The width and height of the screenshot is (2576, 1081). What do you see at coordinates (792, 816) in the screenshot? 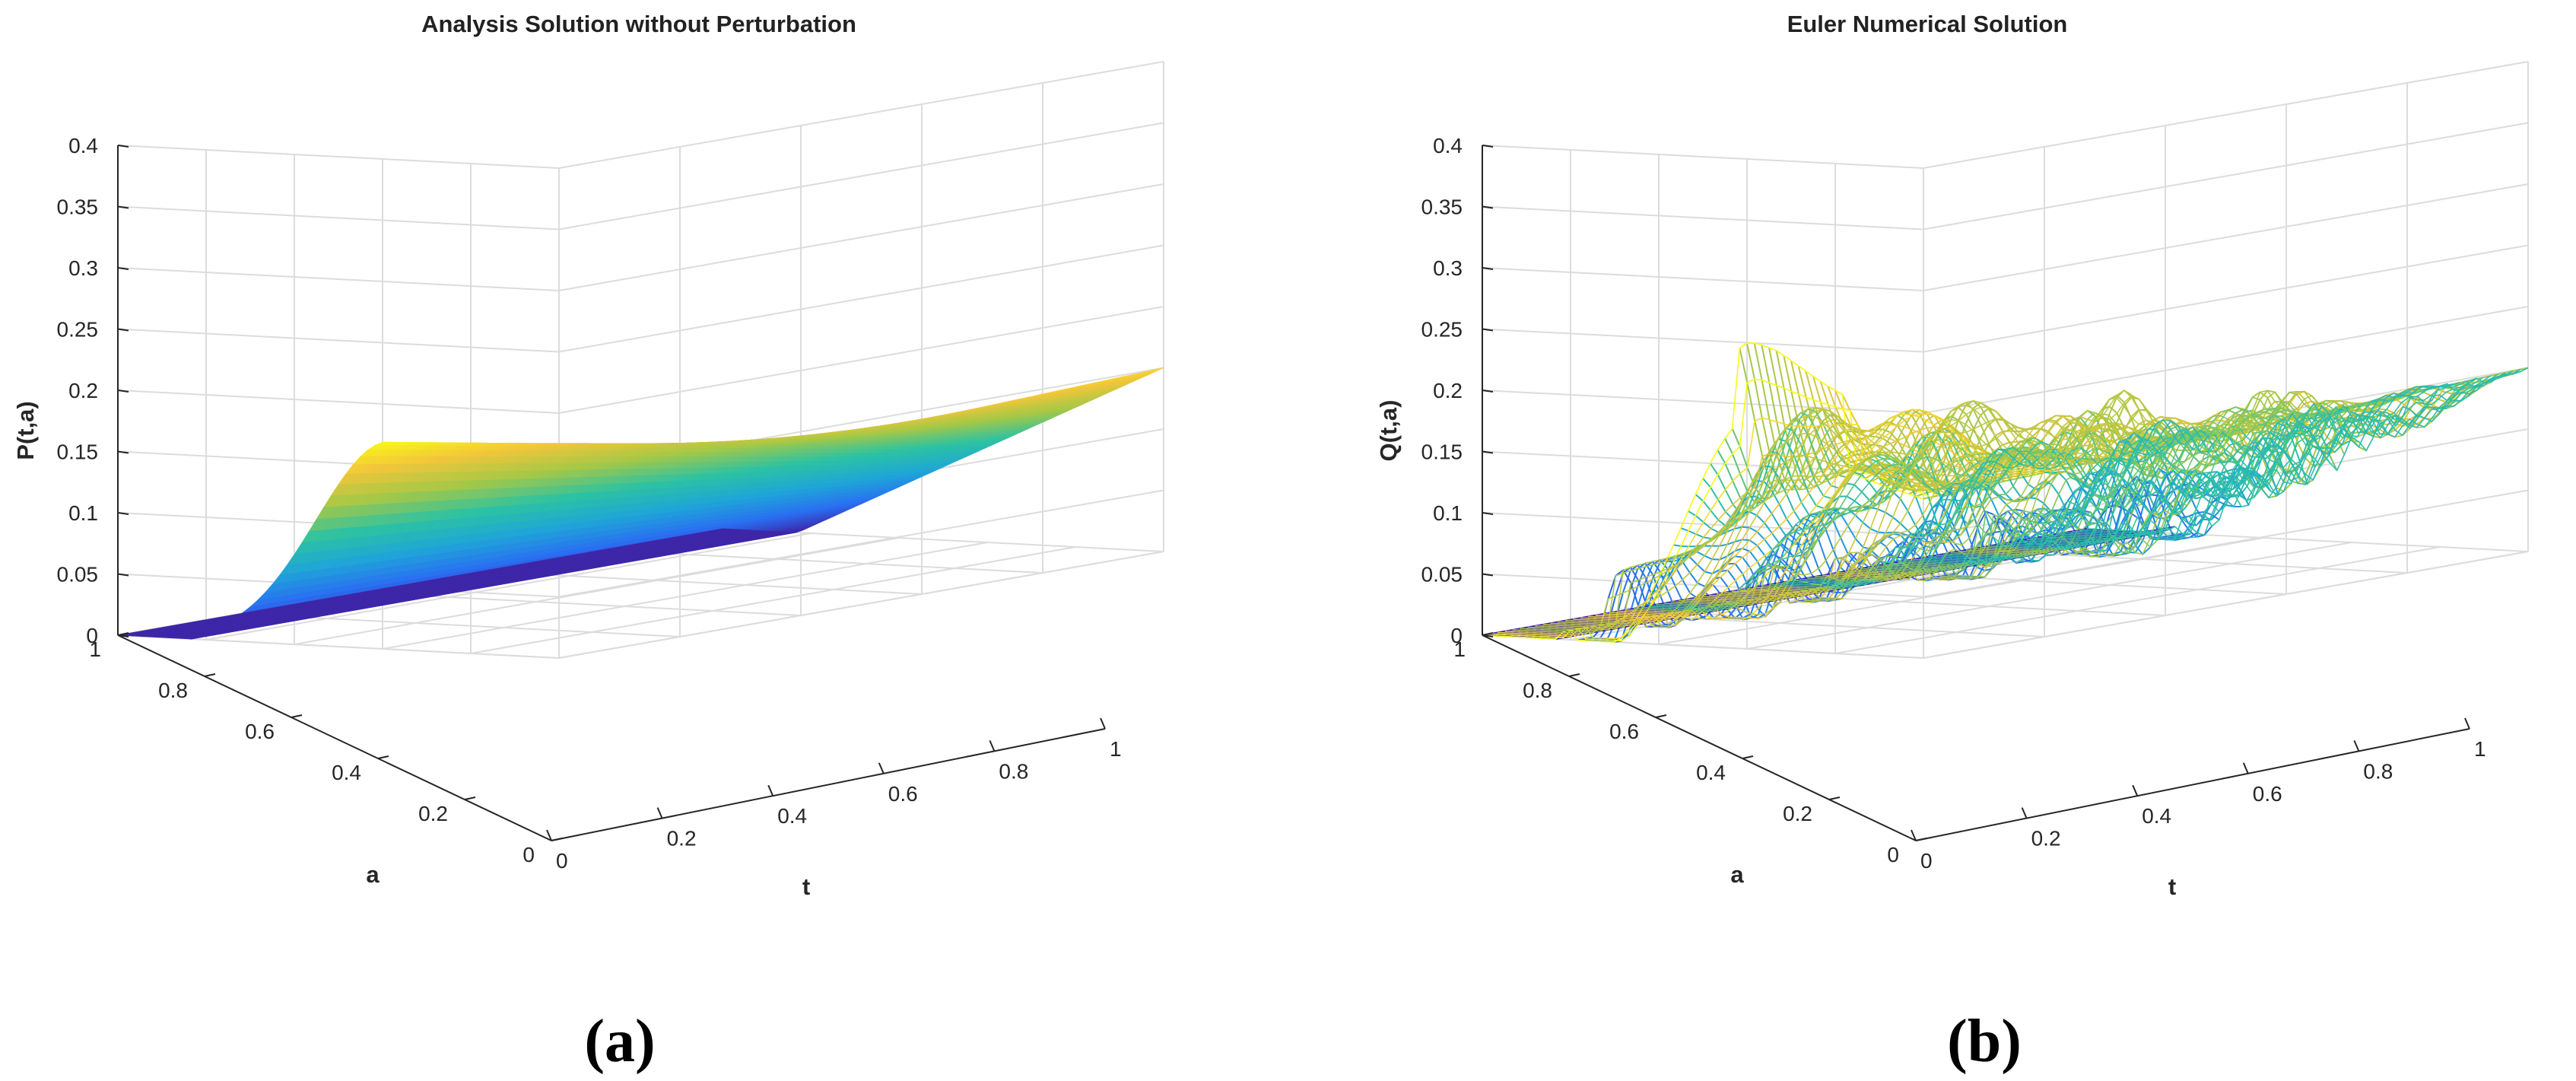
I see `t-tick-label: 0.4` at bounding box center [792, 816].